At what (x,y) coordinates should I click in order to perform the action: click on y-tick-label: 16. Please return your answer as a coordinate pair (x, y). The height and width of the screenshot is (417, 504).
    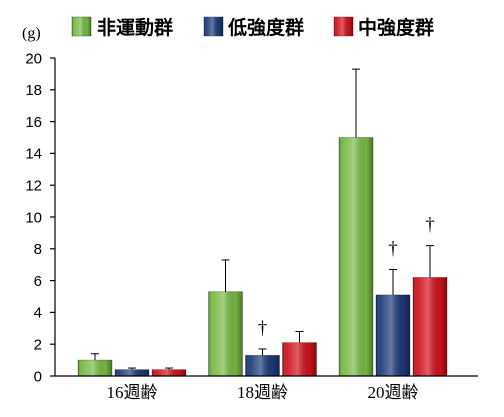
    Looking at the image, I should click on (33, 122).